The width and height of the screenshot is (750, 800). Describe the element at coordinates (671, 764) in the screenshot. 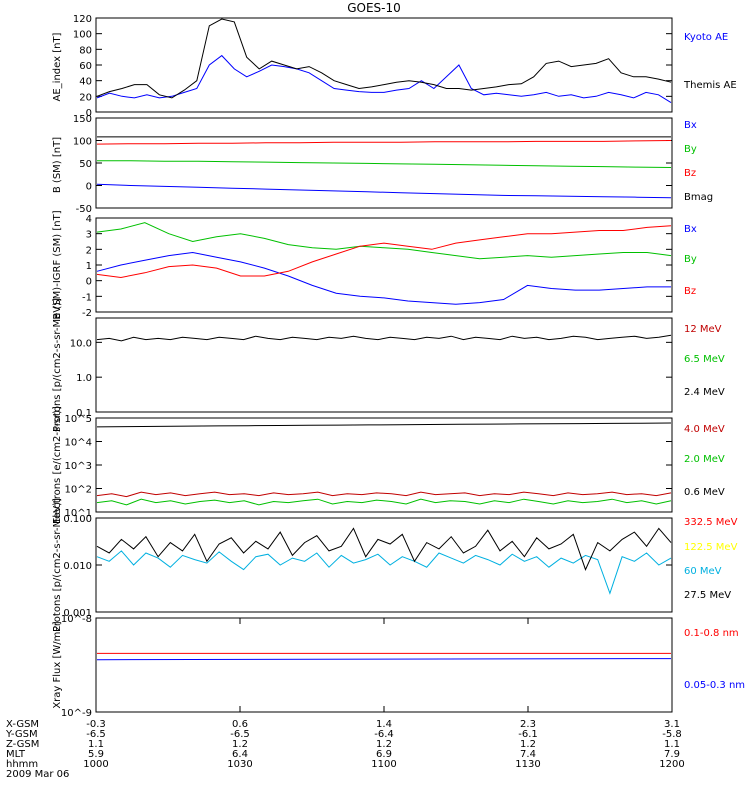

I see `x-axis-row-value: 1200` at that location.